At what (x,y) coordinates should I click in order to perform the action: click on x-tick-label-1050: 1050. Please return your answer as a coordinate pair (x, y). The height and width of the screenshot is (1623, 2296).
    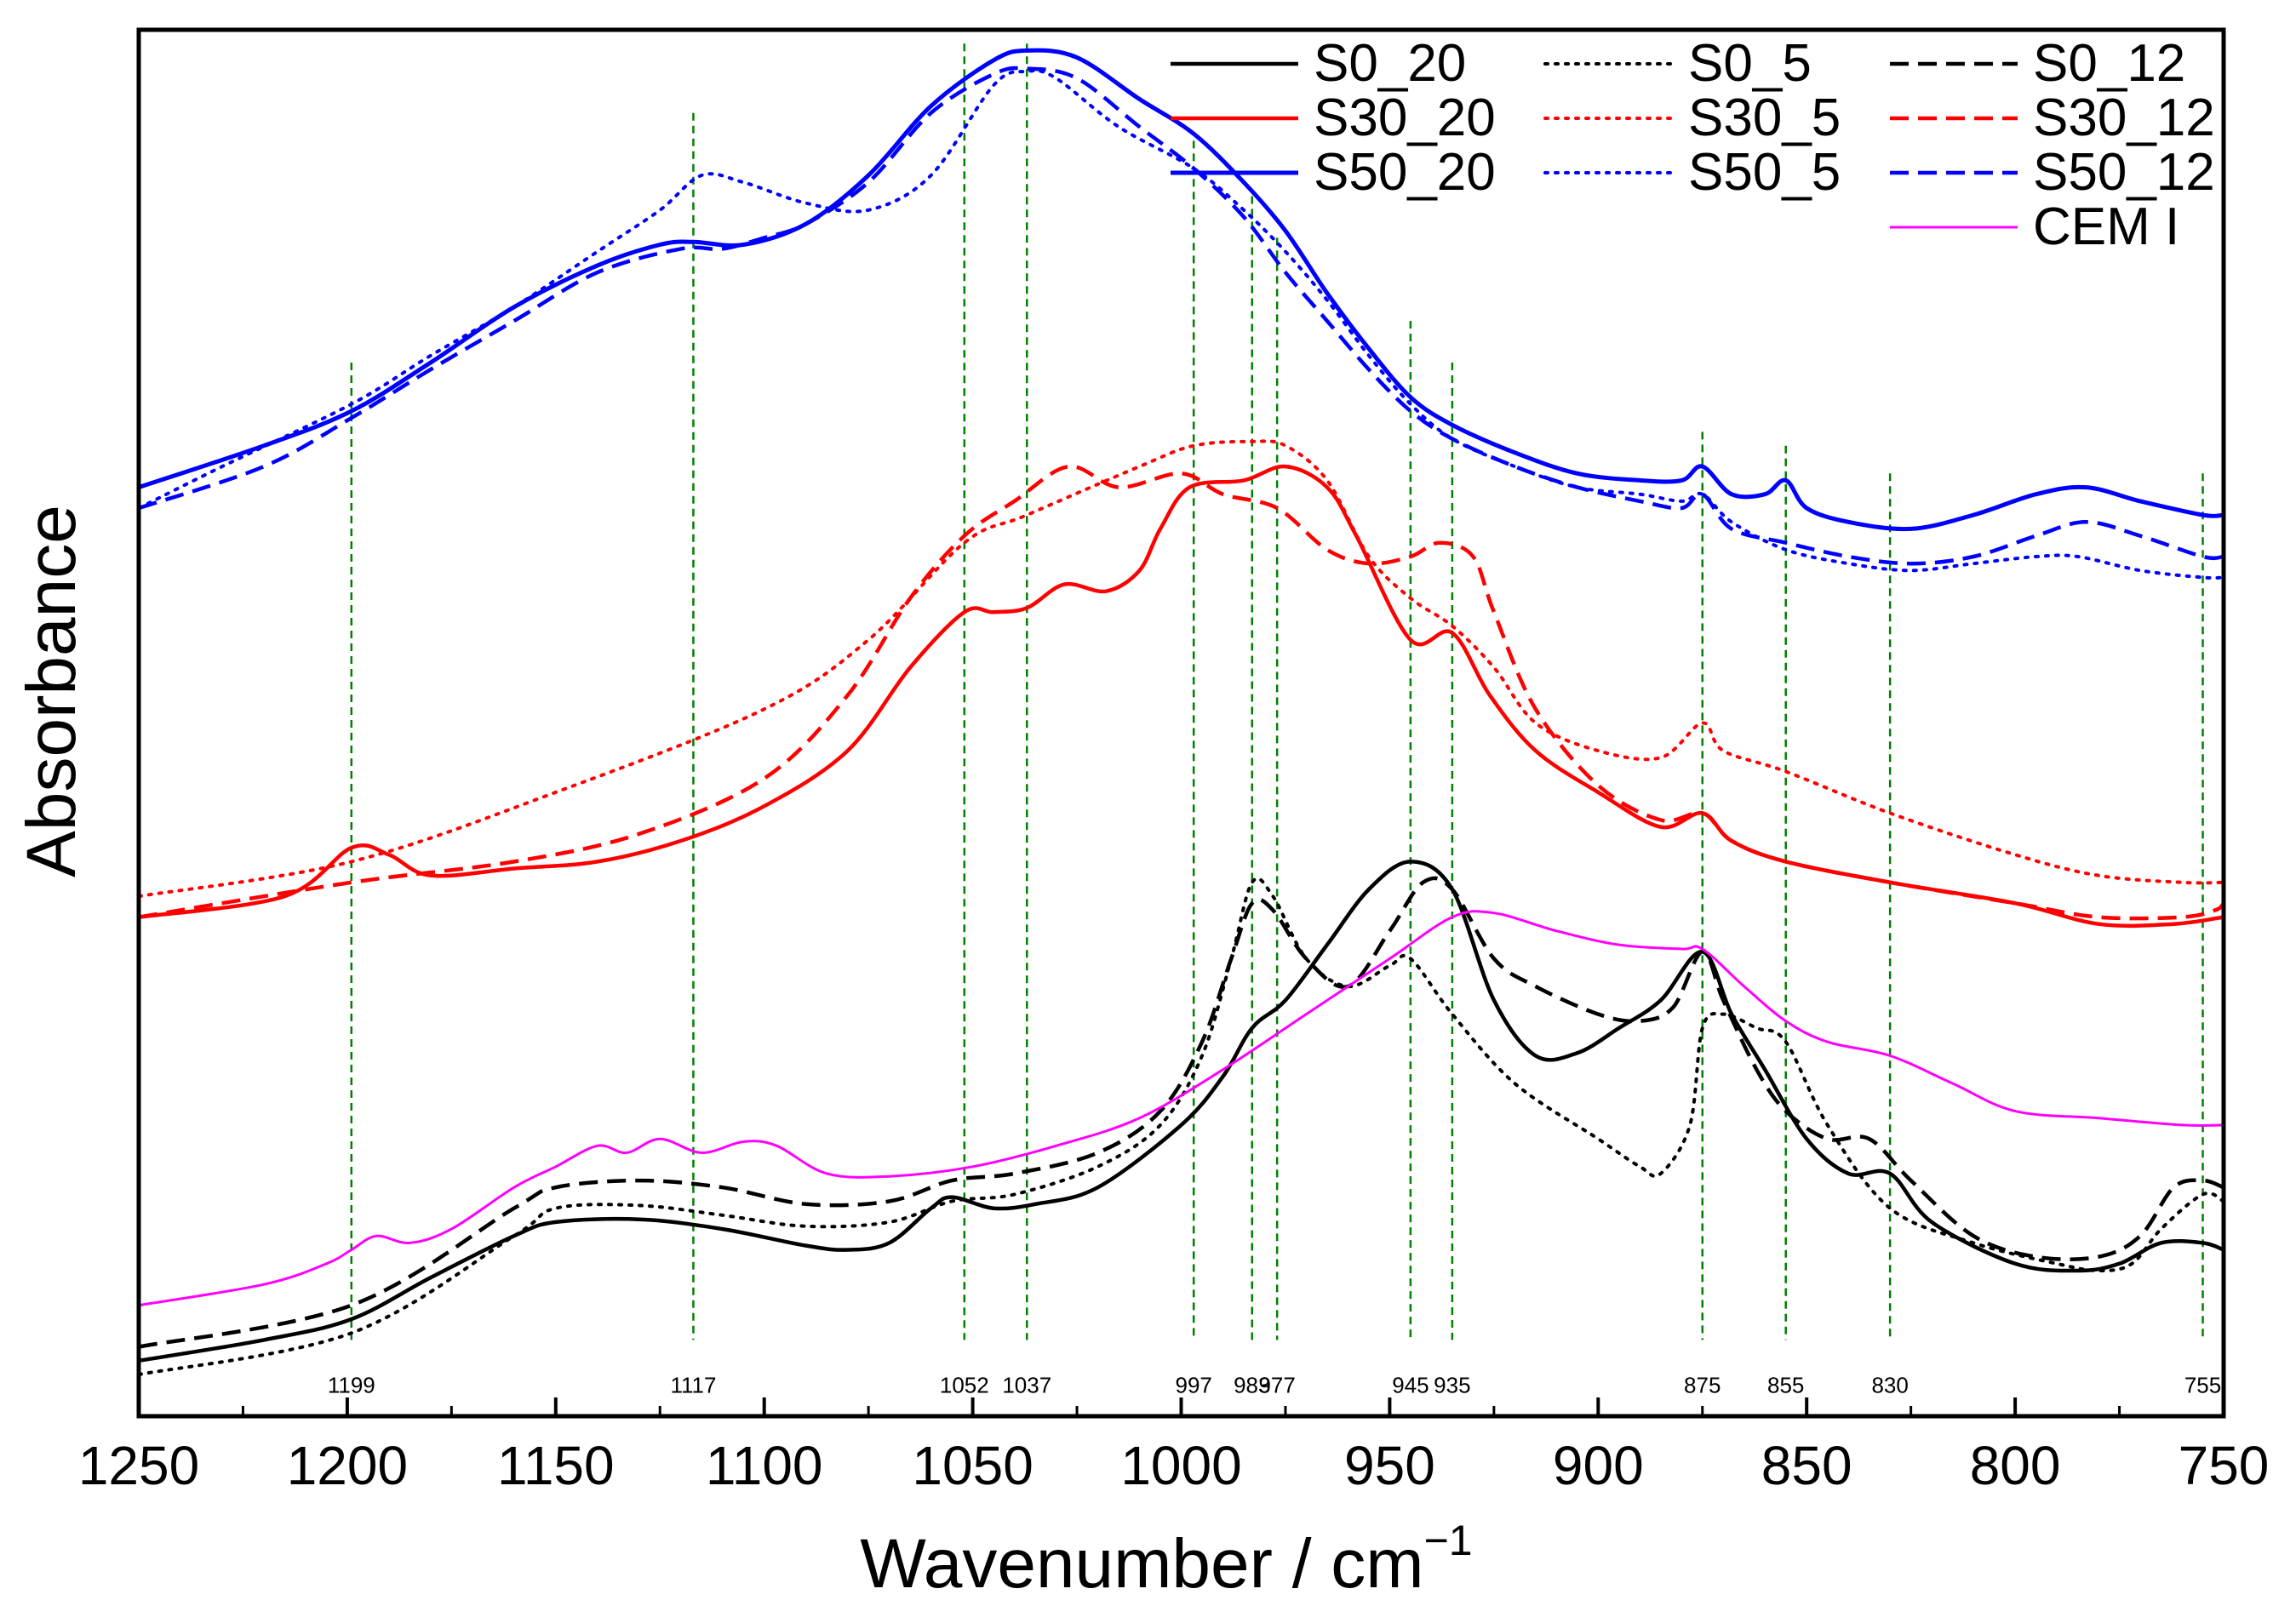
    Looking at the image, I should click on (972, 1465).